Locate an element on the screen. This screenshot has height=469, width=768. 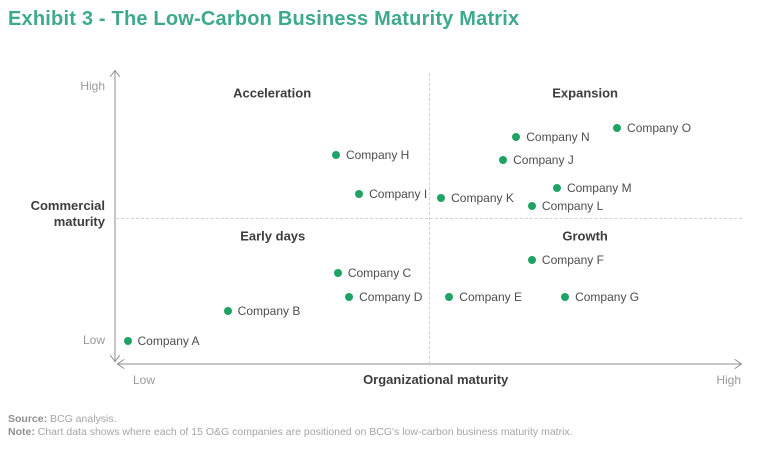
data-point-company-n: Company N is located at coordinates (551, 137).